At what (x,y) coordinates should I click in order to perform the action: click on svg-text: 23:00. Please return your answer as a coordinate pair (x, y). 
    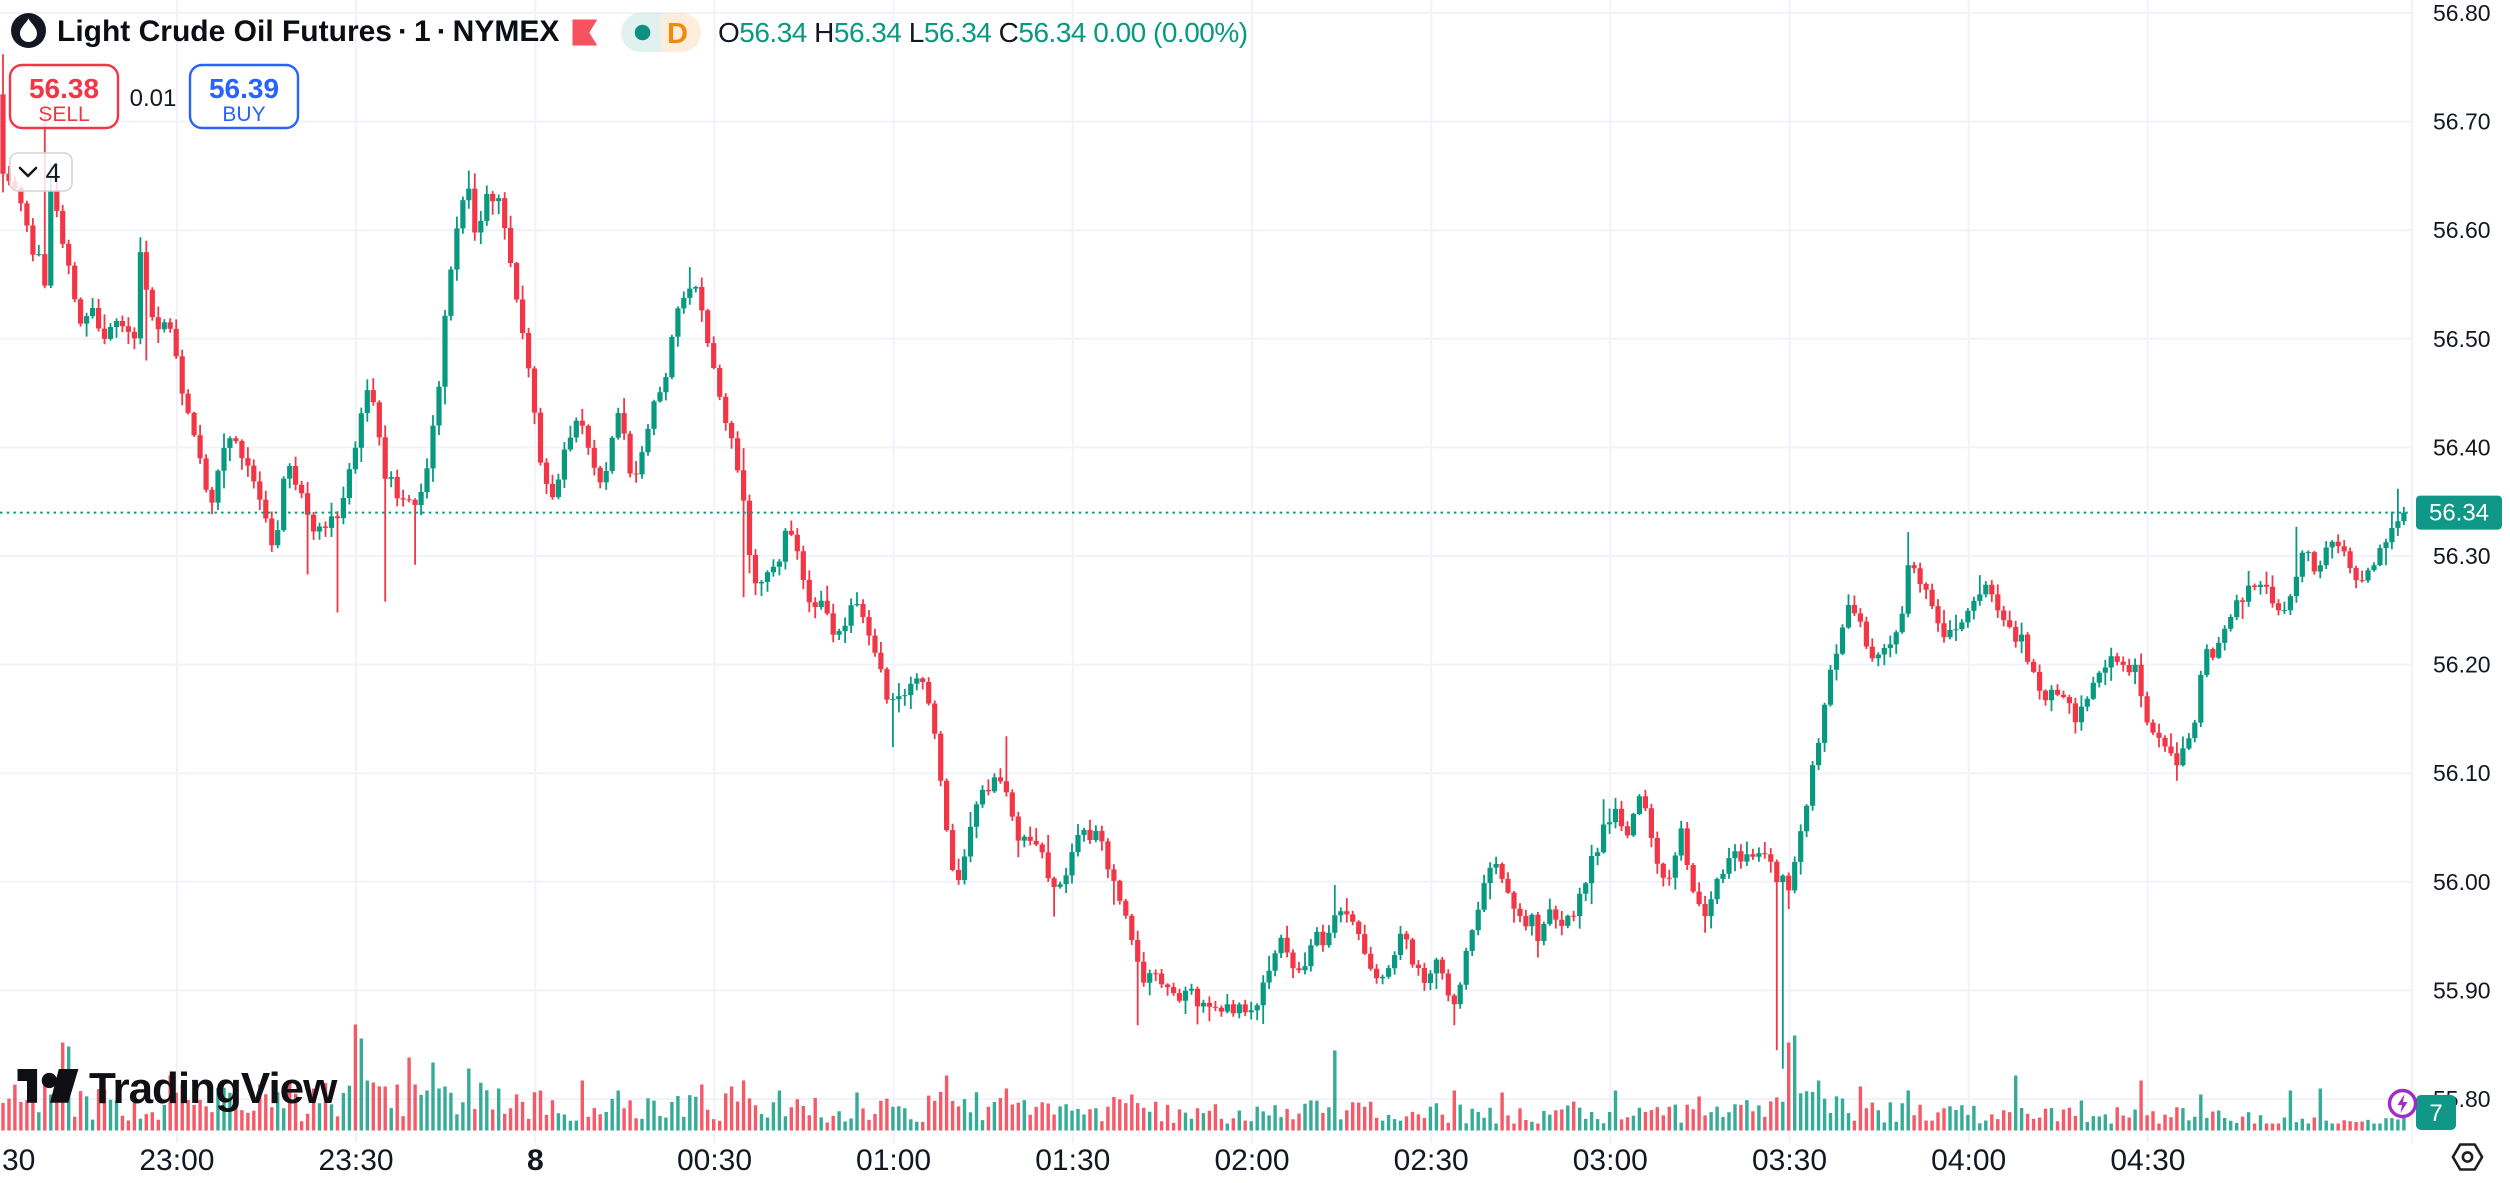
    Looking at the image, I should click on (176, 1160).